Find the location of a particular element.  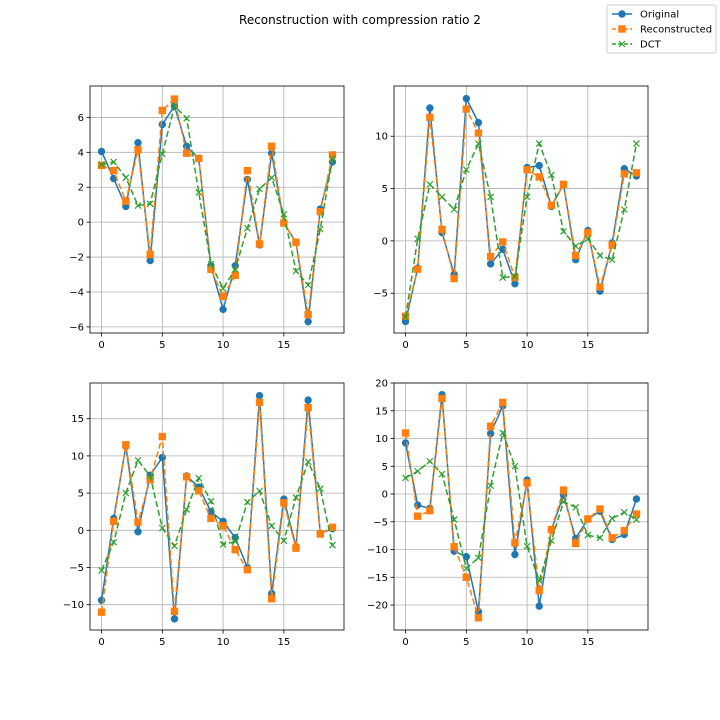

y-tick-label: −2 is located at coordinates (76, 258).